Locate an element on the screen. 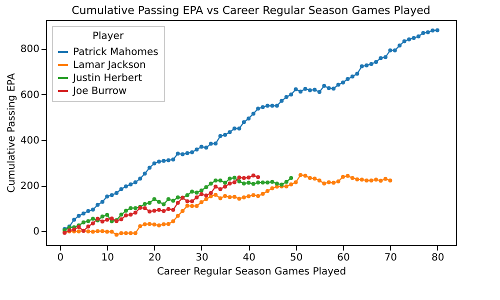 This screenshot has width=500, height=300. legend-label: Lamar Jackson is located at coordinates (109, 65).